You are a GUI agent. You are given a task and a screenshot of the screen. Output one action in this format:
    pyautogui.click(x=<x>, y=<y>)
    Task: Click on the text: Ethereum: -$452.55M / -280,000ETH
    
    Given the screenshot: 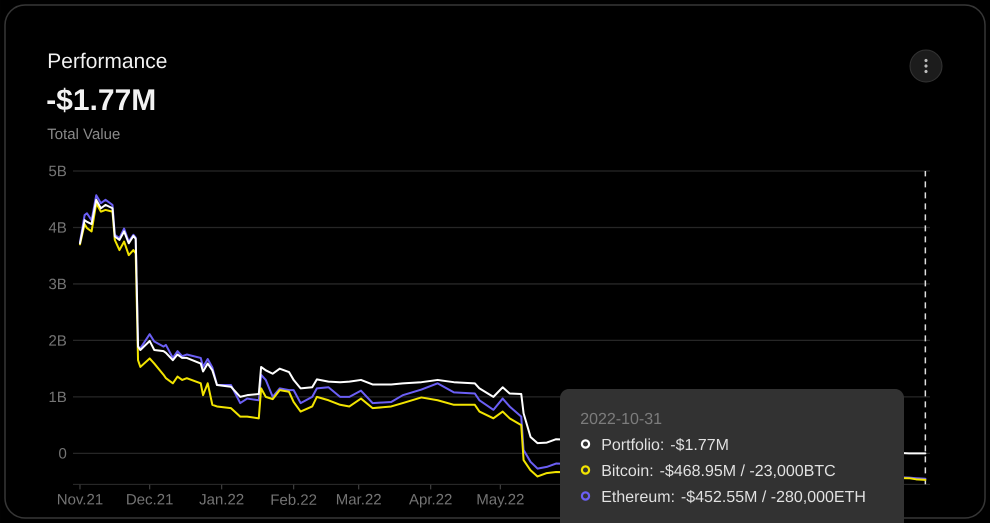 What is the action you would take?
    pyautogui.click(x=733, y=497)
    